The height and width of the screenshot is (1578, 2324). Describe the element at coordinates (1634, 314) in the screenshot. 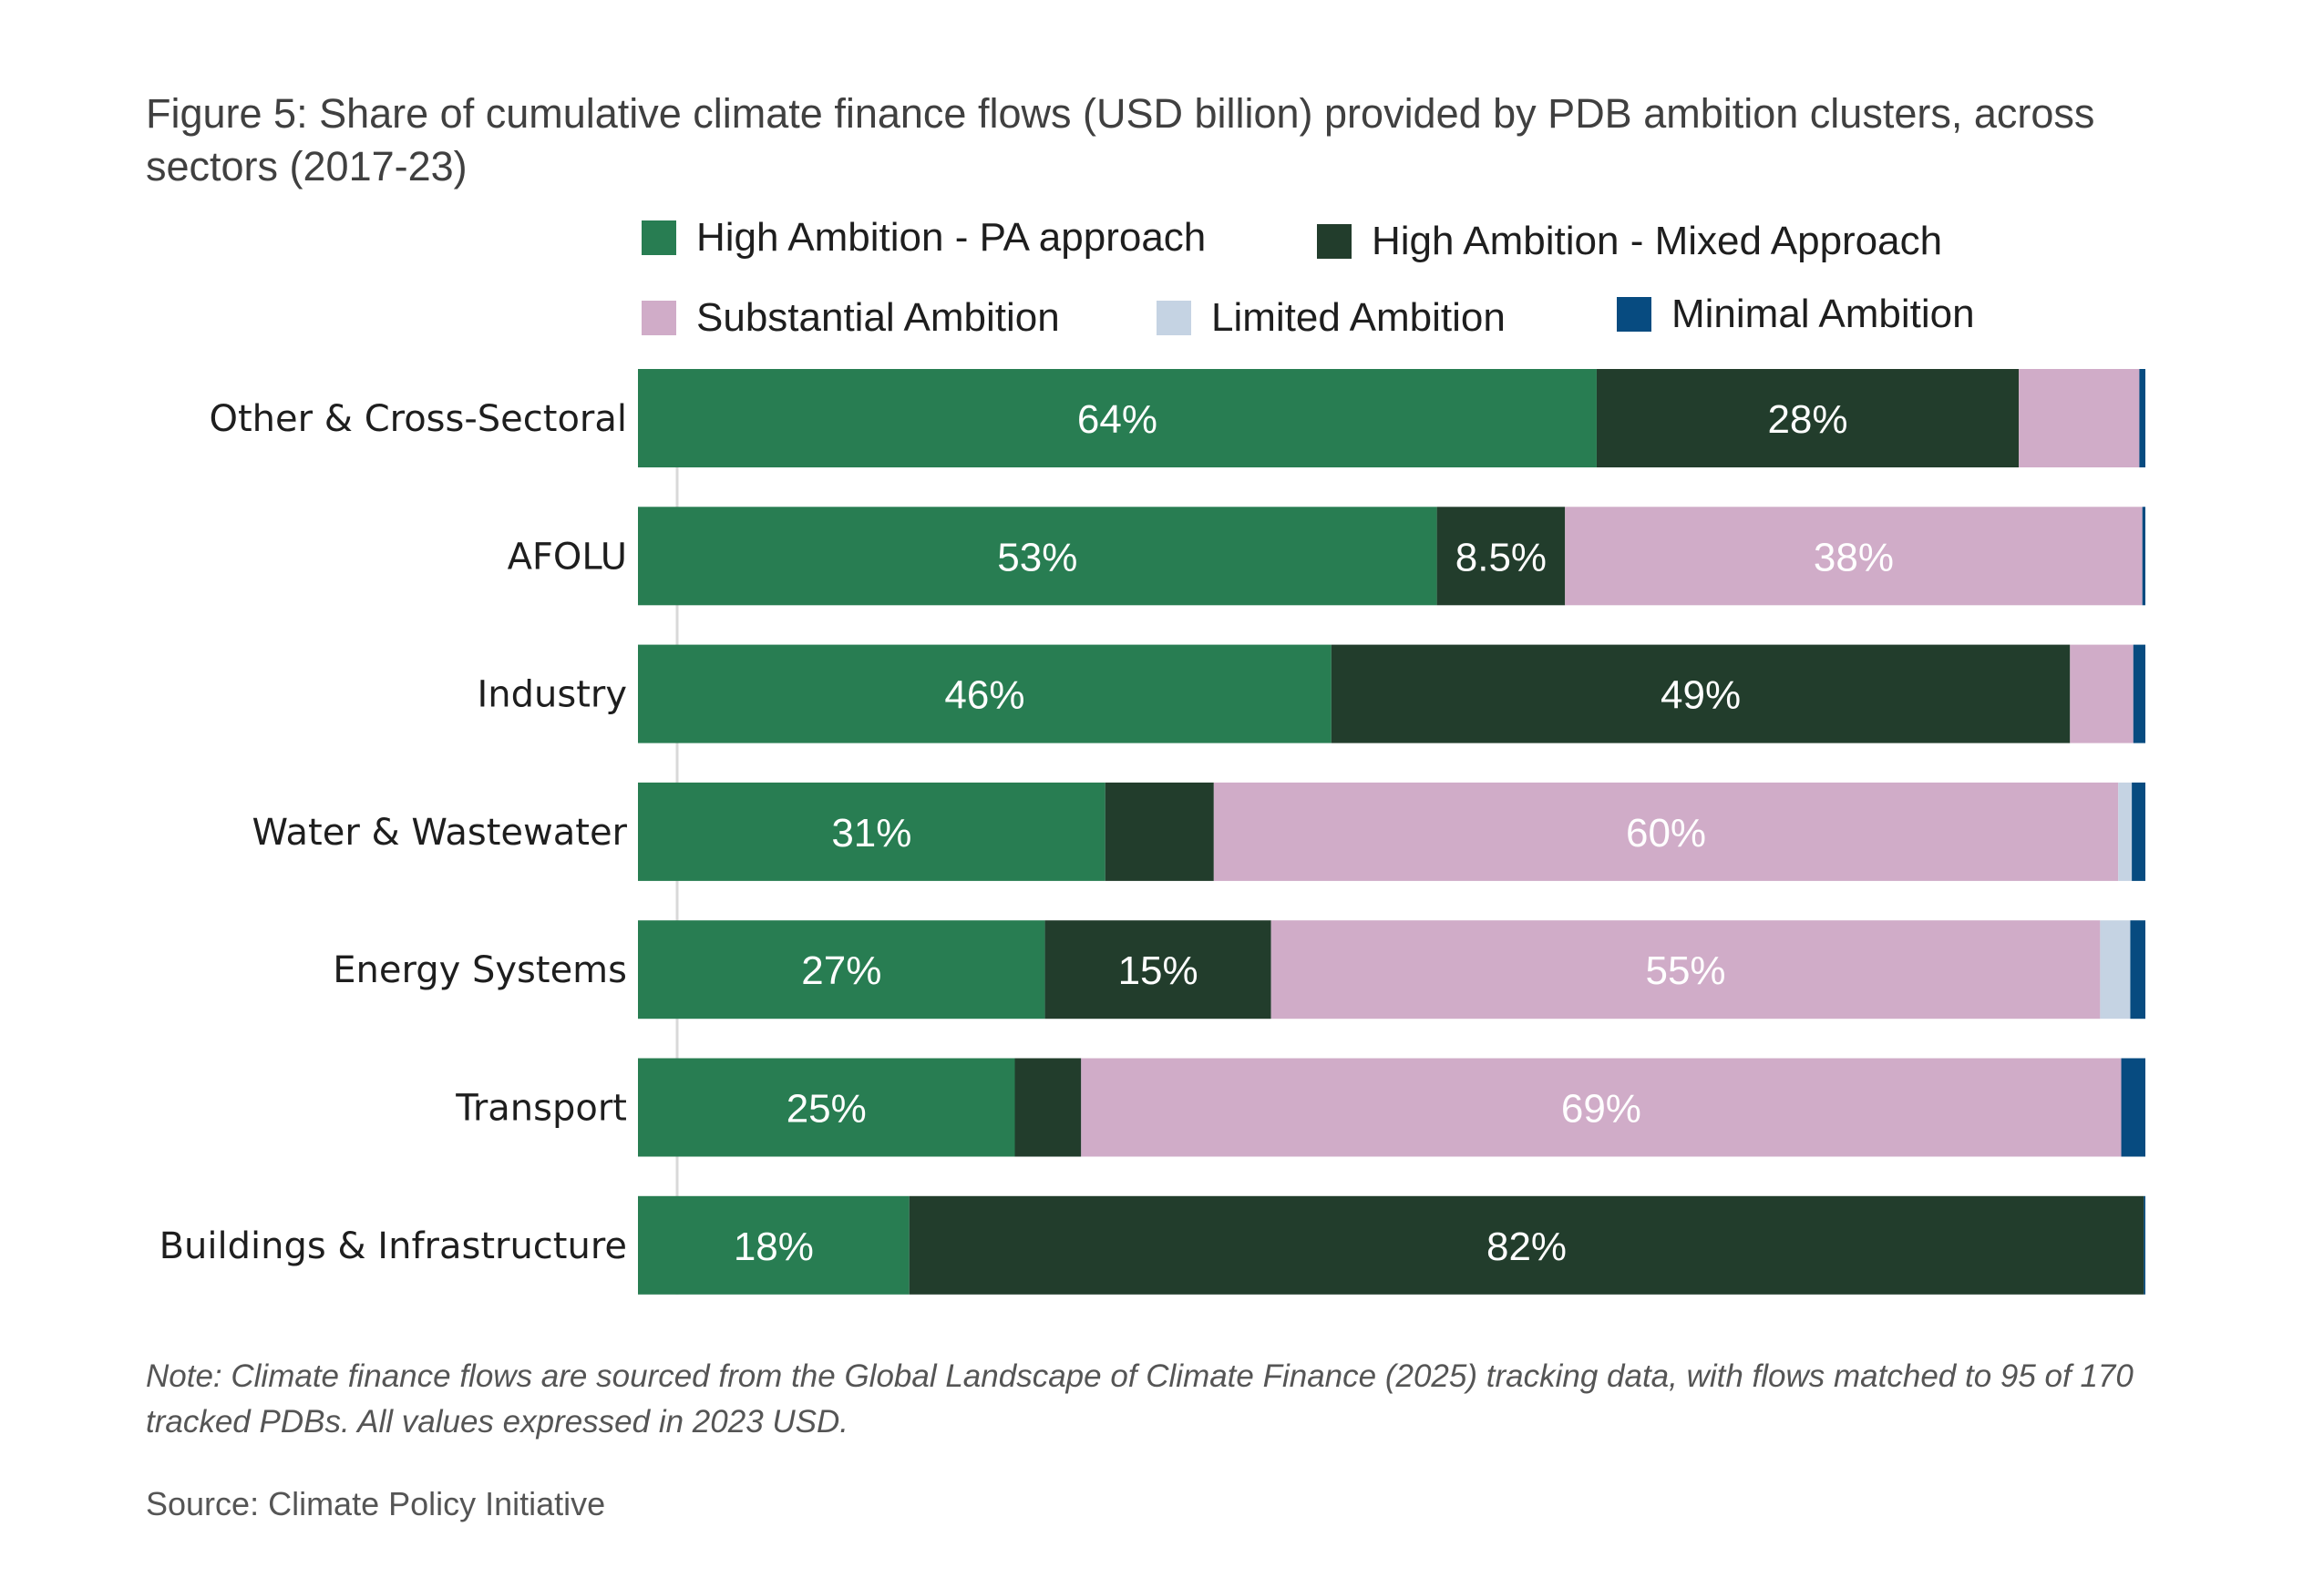

I see `legend-swatch-minimal-ambition` at that location.